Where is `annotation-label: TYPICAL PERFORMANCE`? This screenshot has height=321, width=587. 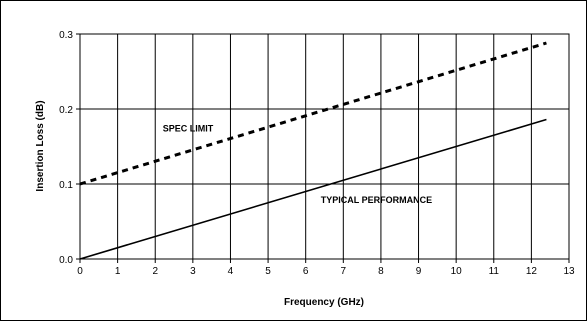
annotation-label: TYPICAL PERFORMANCE is located at coordinates (376, 200).